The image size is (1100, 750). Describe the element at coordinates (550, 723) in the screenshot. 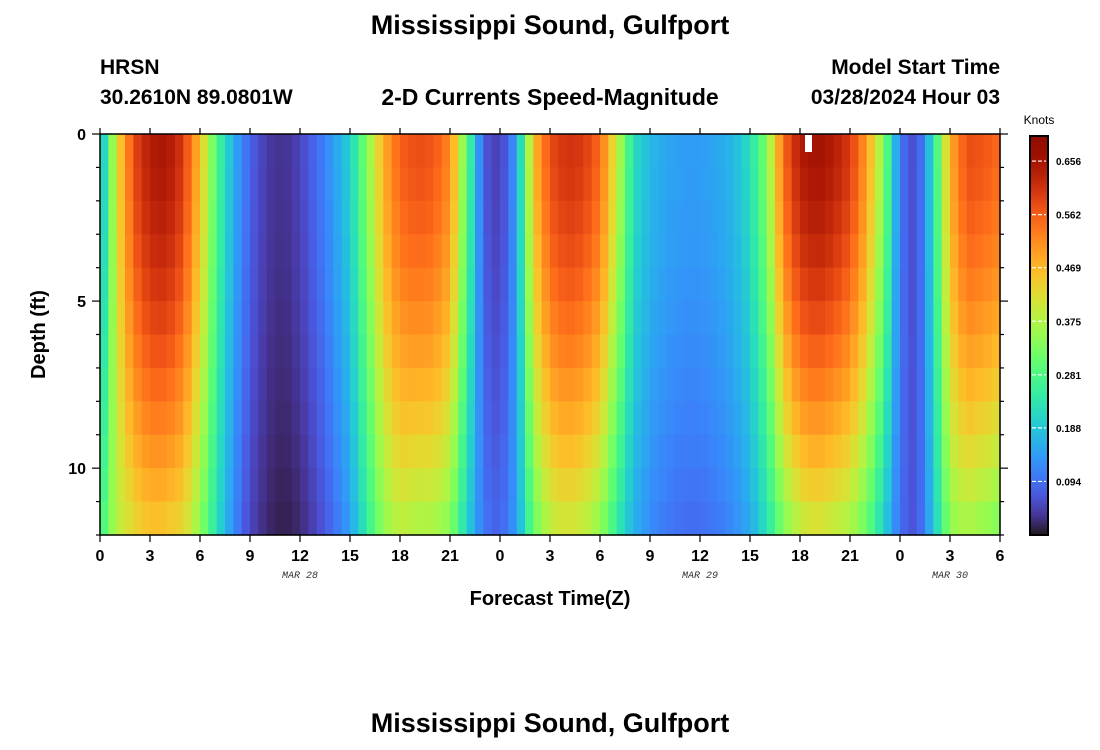

I see `footer-title: Mississippi Sound, Gulfport` at that location.